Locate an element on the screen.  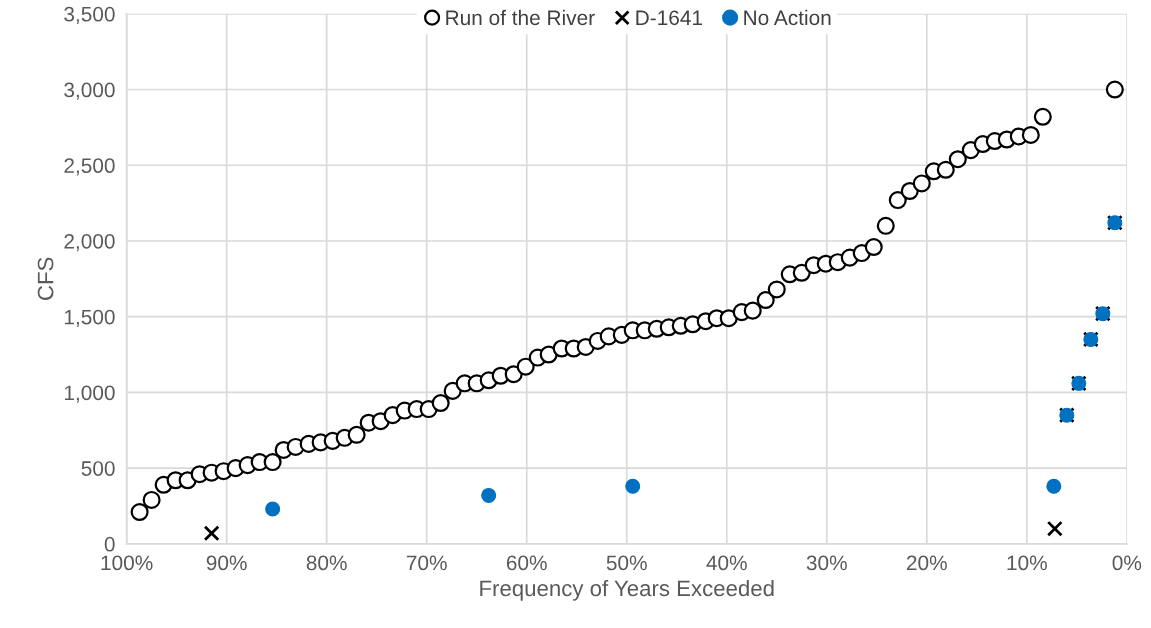
y-axis-title: CFS is located at coordinates (45, 278).